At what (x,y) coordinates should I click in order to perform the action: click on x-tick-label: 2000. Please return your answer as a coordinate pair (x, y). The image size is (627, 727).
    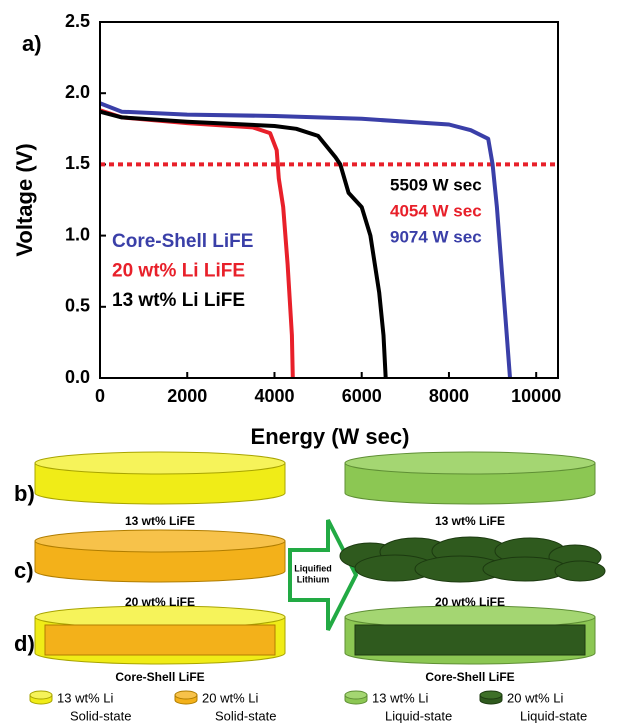
    Looking at the image, I should click on (187, 396).